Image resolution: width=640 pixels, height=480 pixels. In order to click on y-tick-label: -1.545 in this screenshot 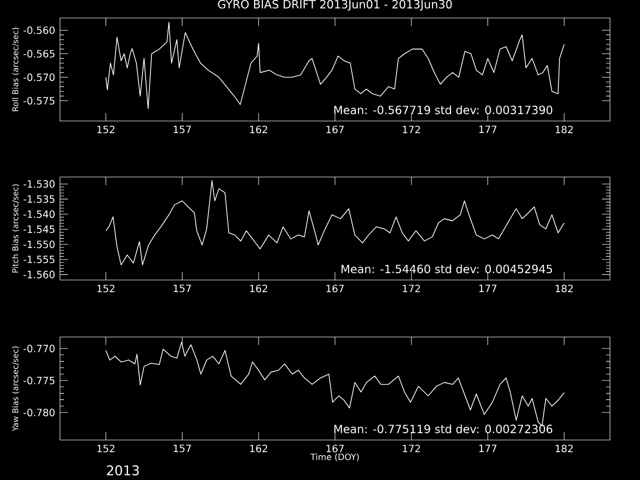, I will do `click(39, 229)`.